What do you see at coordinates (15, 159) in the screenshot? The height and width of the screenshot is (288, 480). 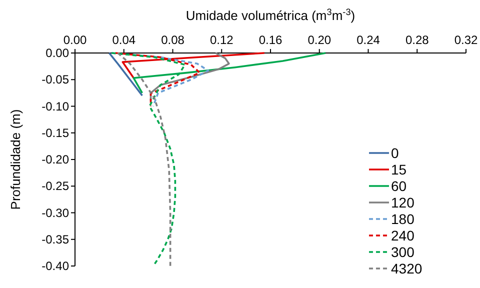 I see `y-axis-title: Profundidade (m)` at bounding box center [15, 159].